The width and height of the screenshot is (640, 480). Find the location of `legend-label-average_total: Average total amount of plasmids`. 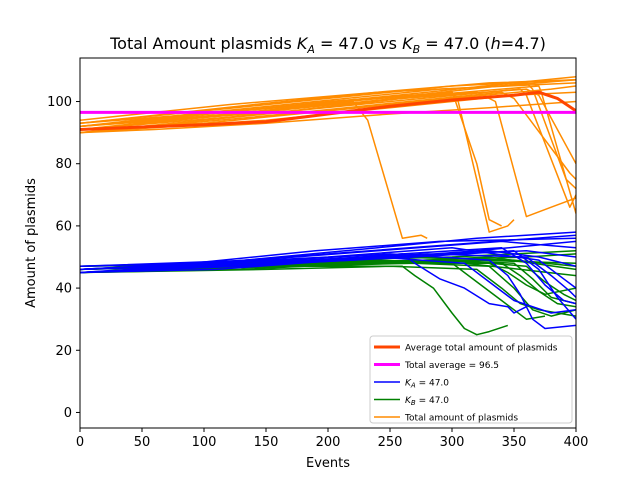

legend-label-average_total: Average total amount of plasmids is located at coordinates (481, 349).